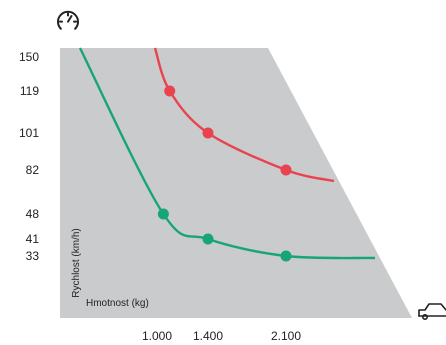 This screenshot has width=446, height=345. I want to click on y-axis-label: Rychlost (km/h), so click(76, 262).